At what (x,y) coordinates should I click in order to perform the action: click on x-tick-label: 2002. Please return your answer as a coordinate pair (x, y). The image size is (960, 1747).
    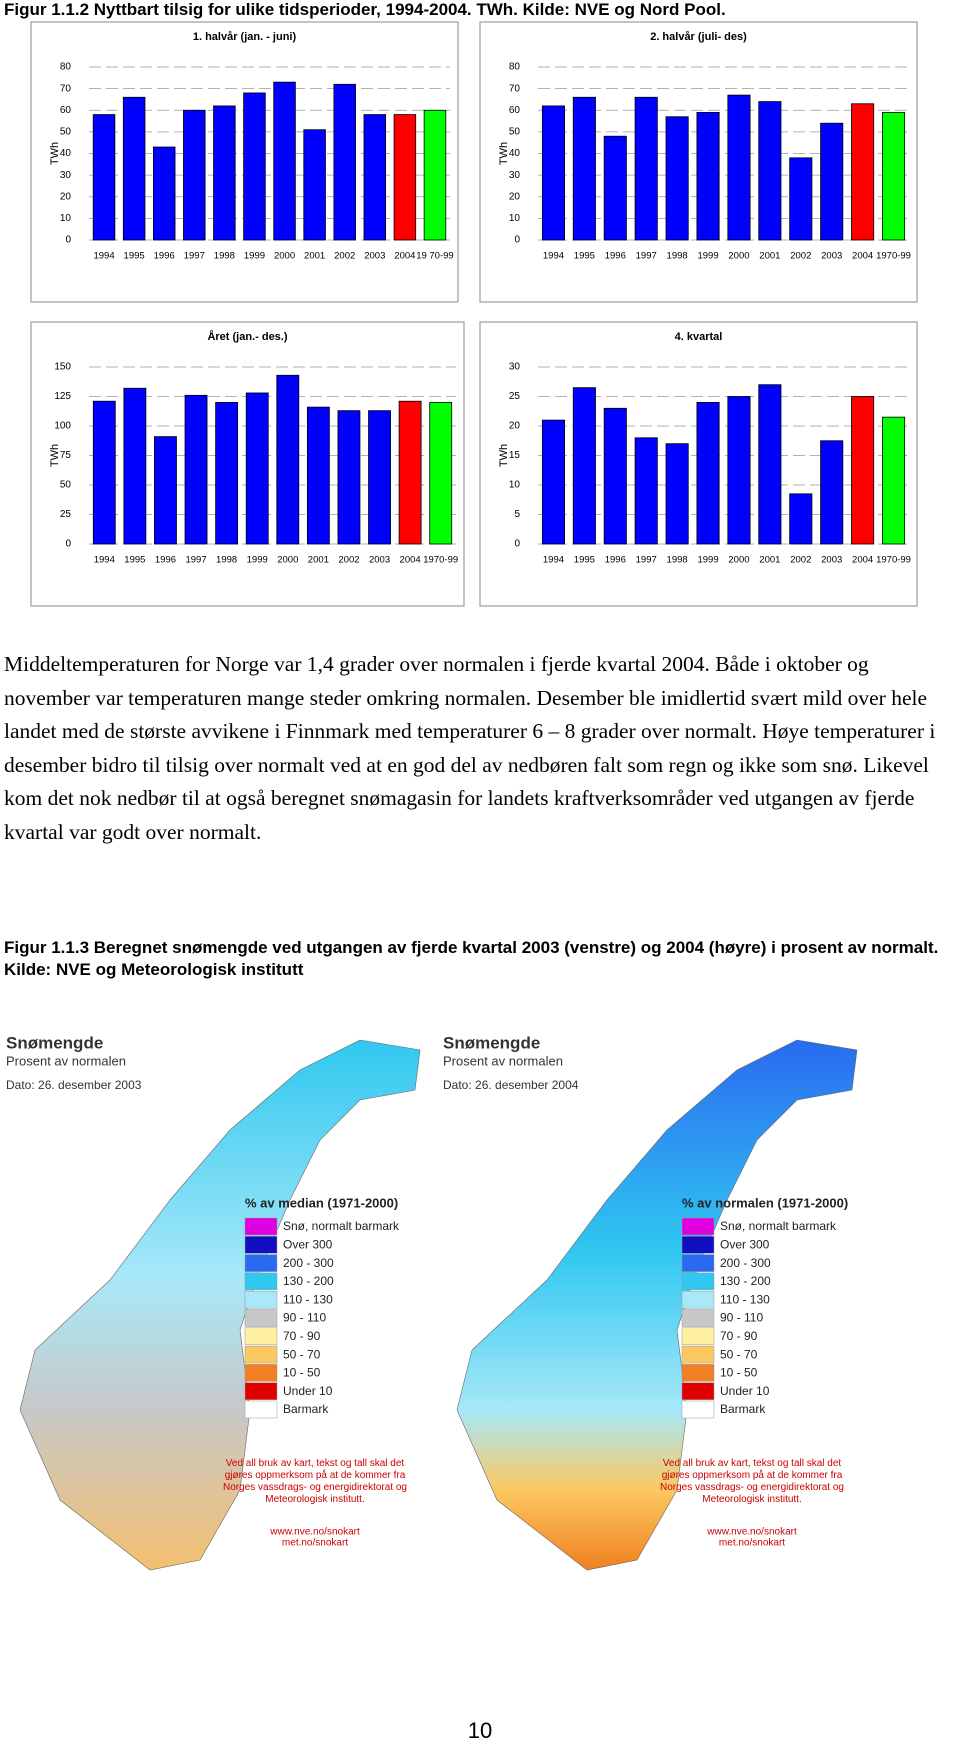
    Looking at the image, I should click on (344, 256).